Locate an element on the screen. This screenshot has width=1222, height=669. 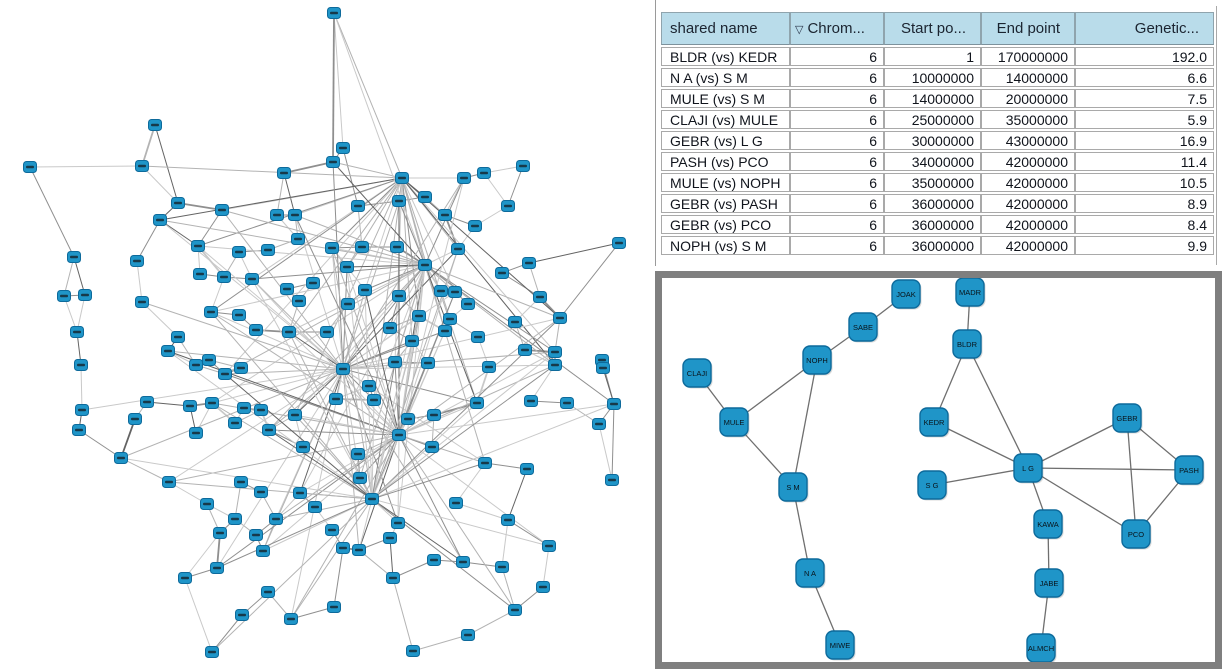
column-header-0: shared name is located at coordinates (725, 28).